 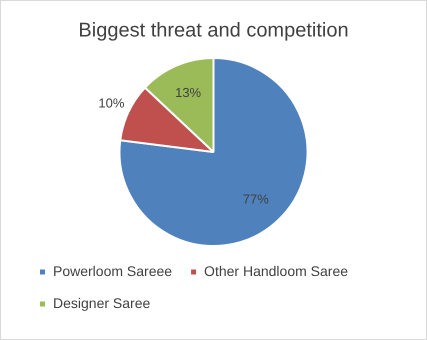 I want to click on legend-label: Other Handloom Saree, so click(x=276, y=270).